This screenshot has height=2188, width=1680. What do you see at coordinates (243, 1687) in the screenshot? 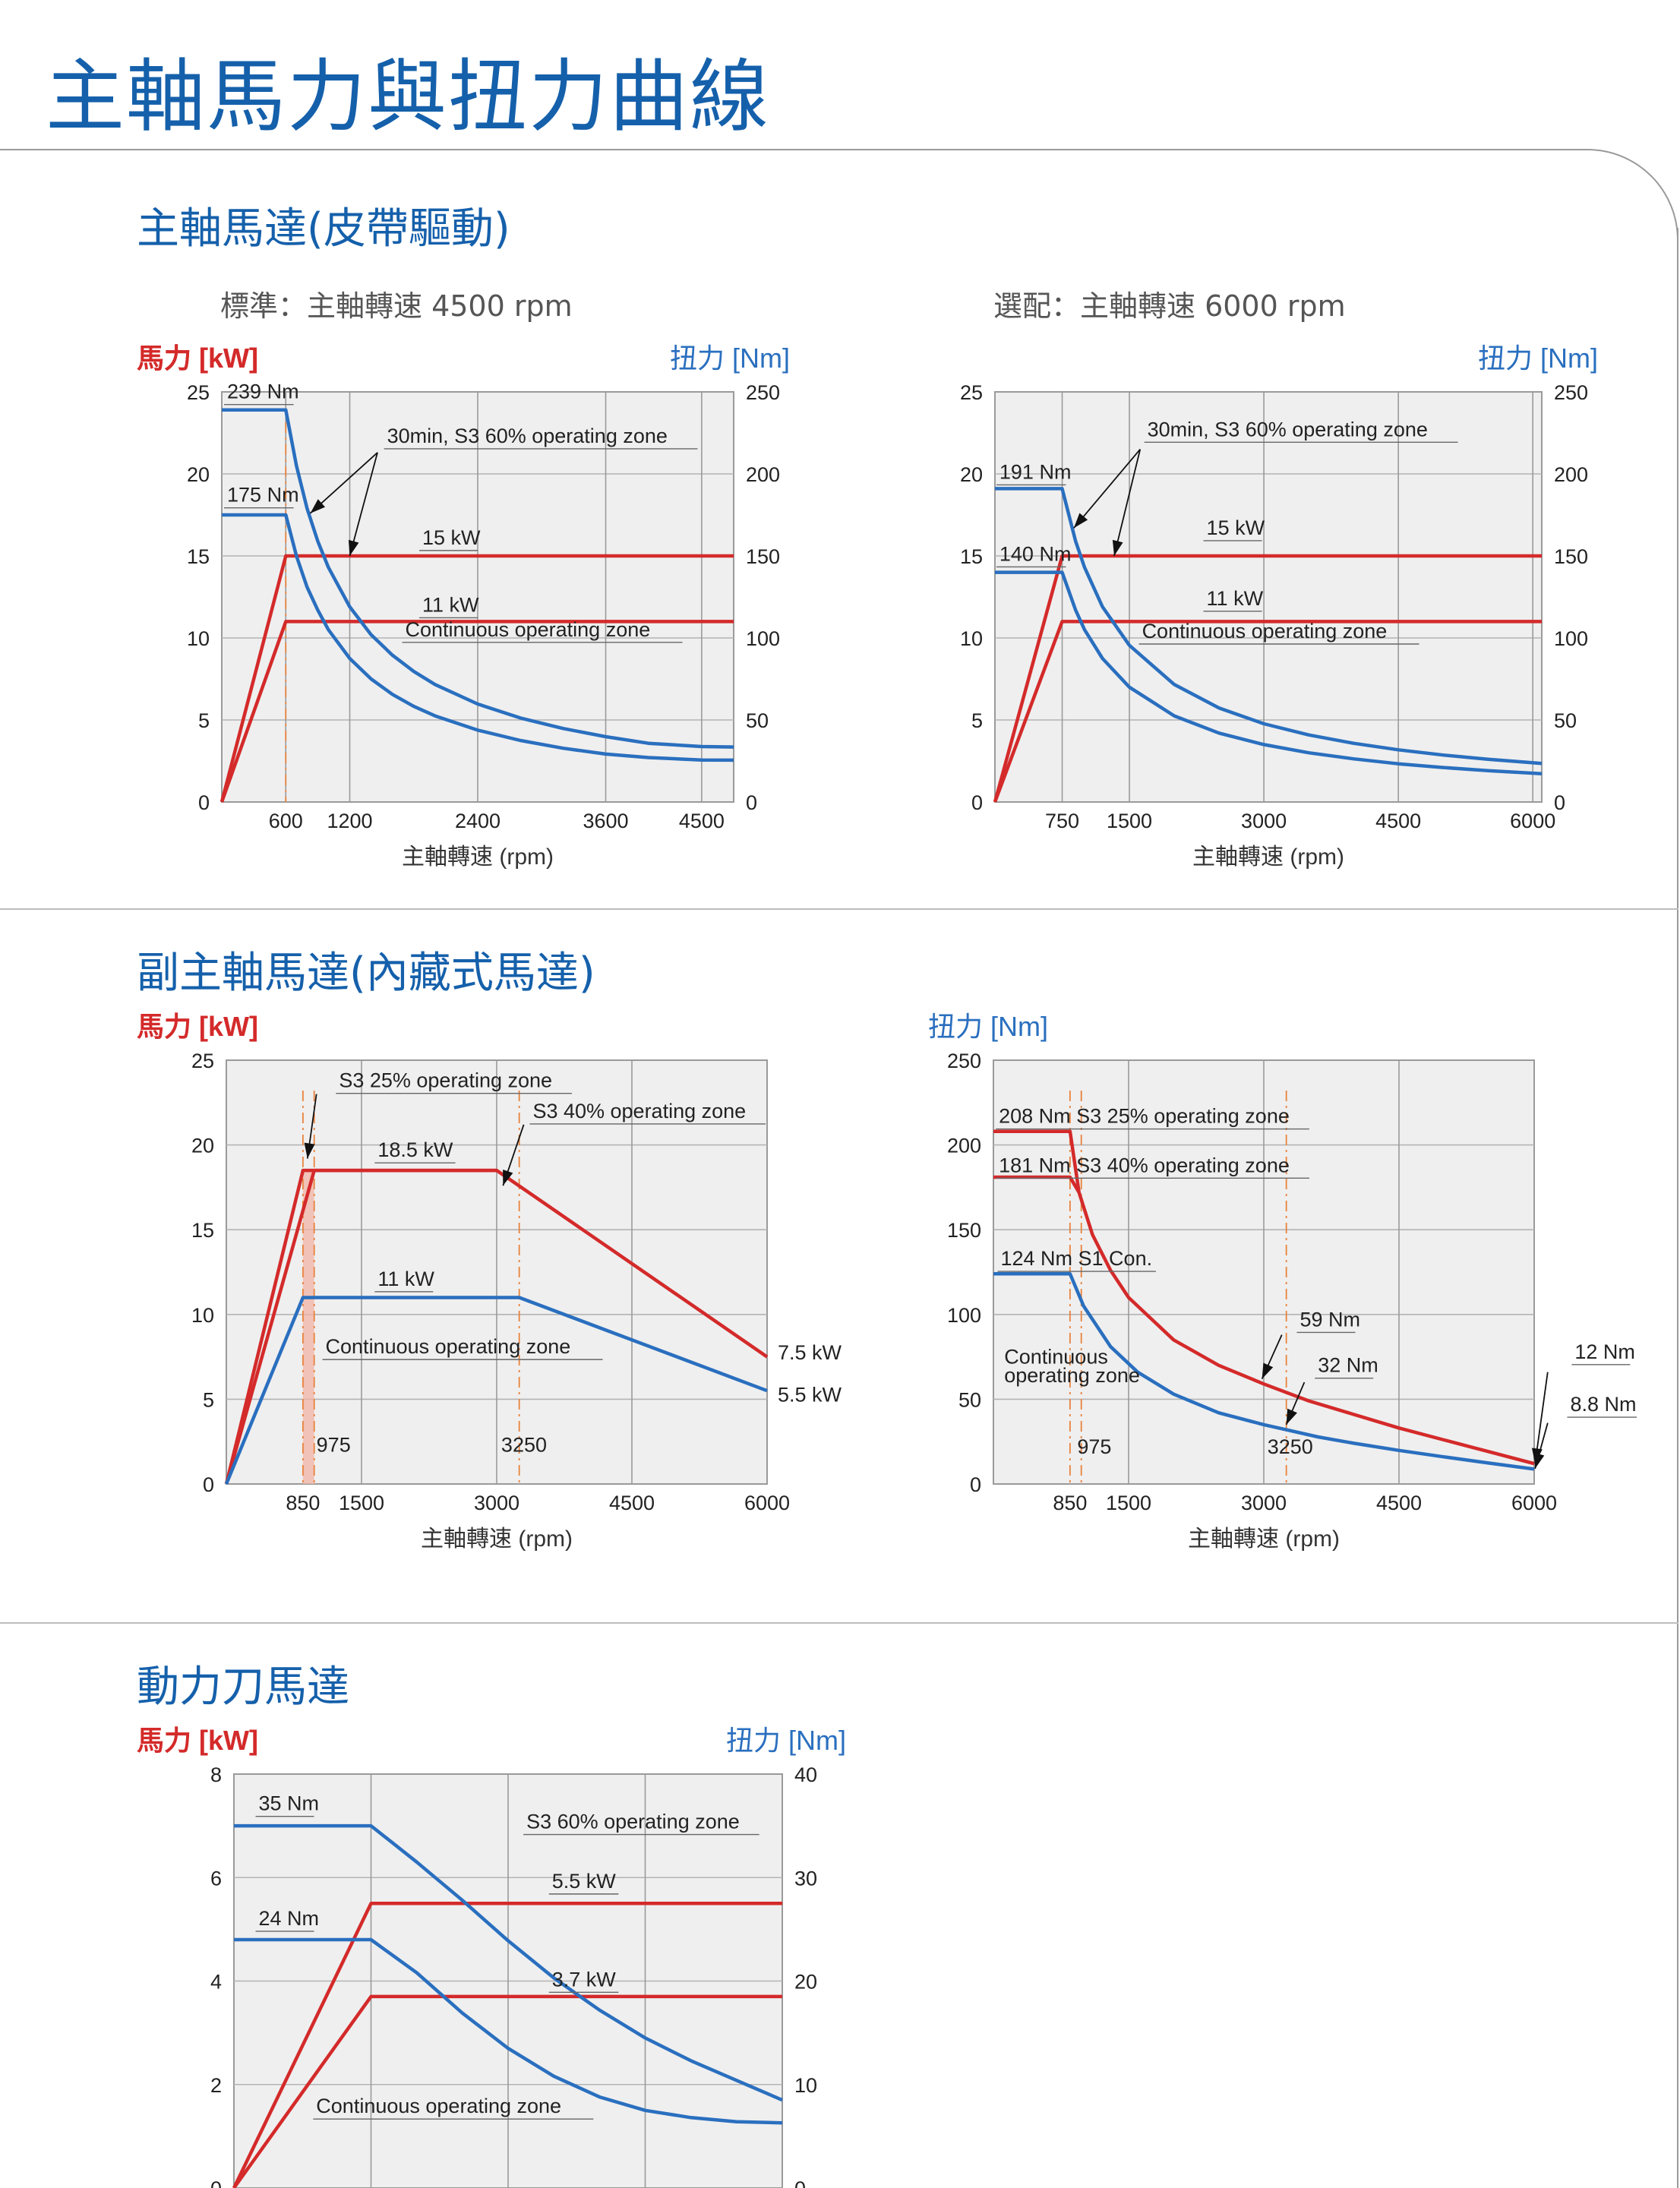
I see `section-title-tool: 動力刀馬達` at bounding box center [243, 1687].